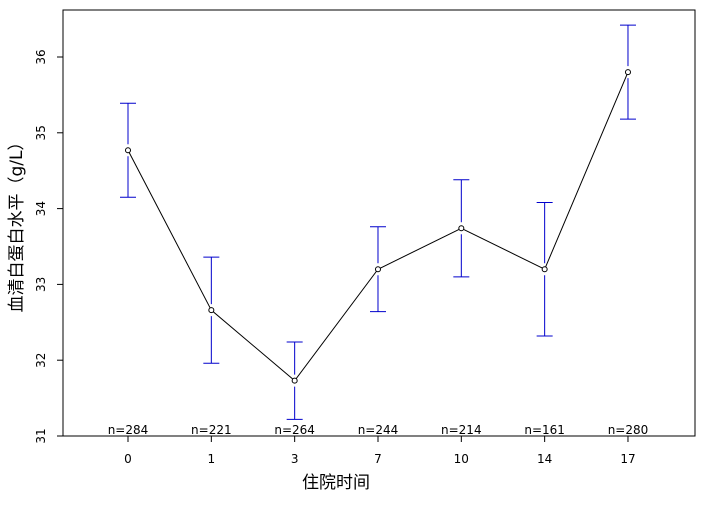  Describe the element at coordinates (295, 459) in the screenshot. I see `x-tick-label: 3` at that location.